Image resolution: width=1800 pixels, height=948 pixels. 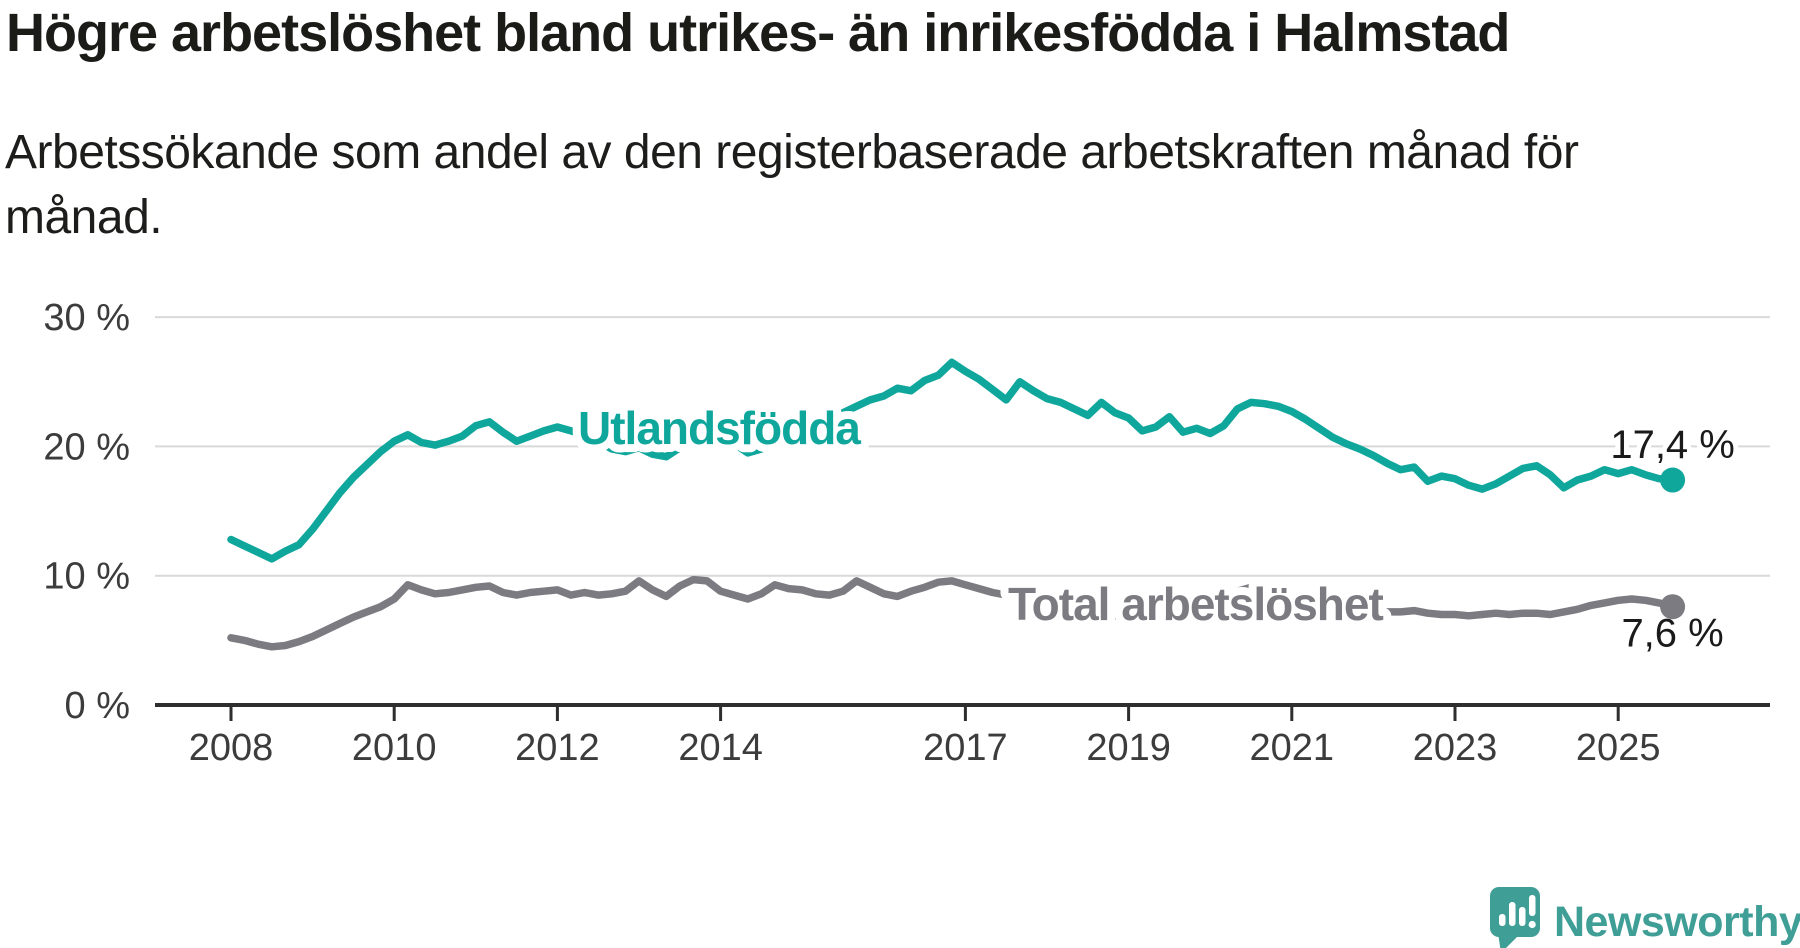 I want to click on x-tick-label: 2023, so click(x=1455, y=748).